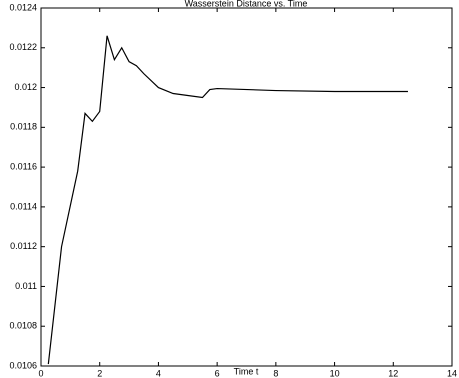 The image size is (459, 378). I want to click on y-tick-label: 0.0116, so click(23, 166).